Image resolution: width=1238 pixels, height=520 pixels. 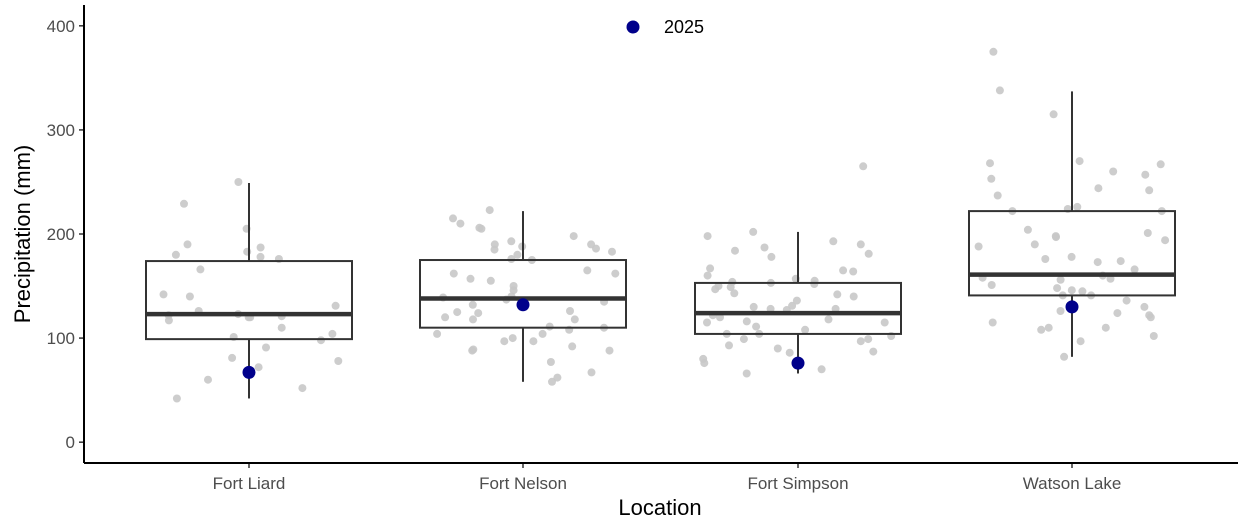 I want to click on legend: 2025, so click(x=665, y=27).